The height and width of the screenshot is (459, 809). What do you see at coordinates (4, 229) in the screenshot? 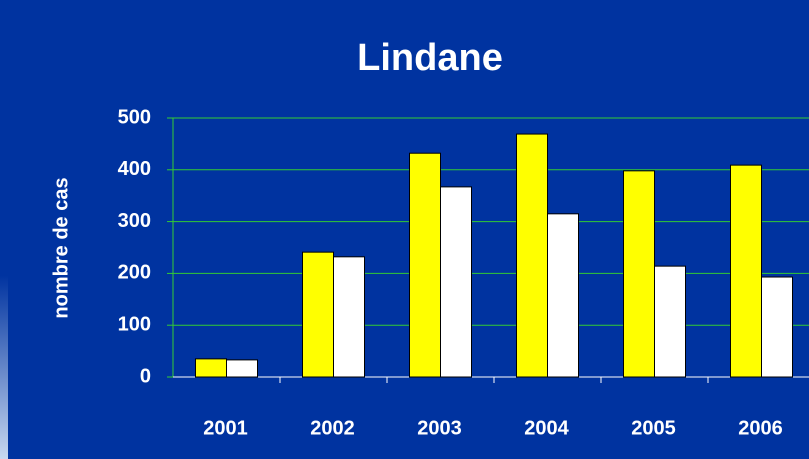
I see `edge-strip` at bounding box center [4, 229].